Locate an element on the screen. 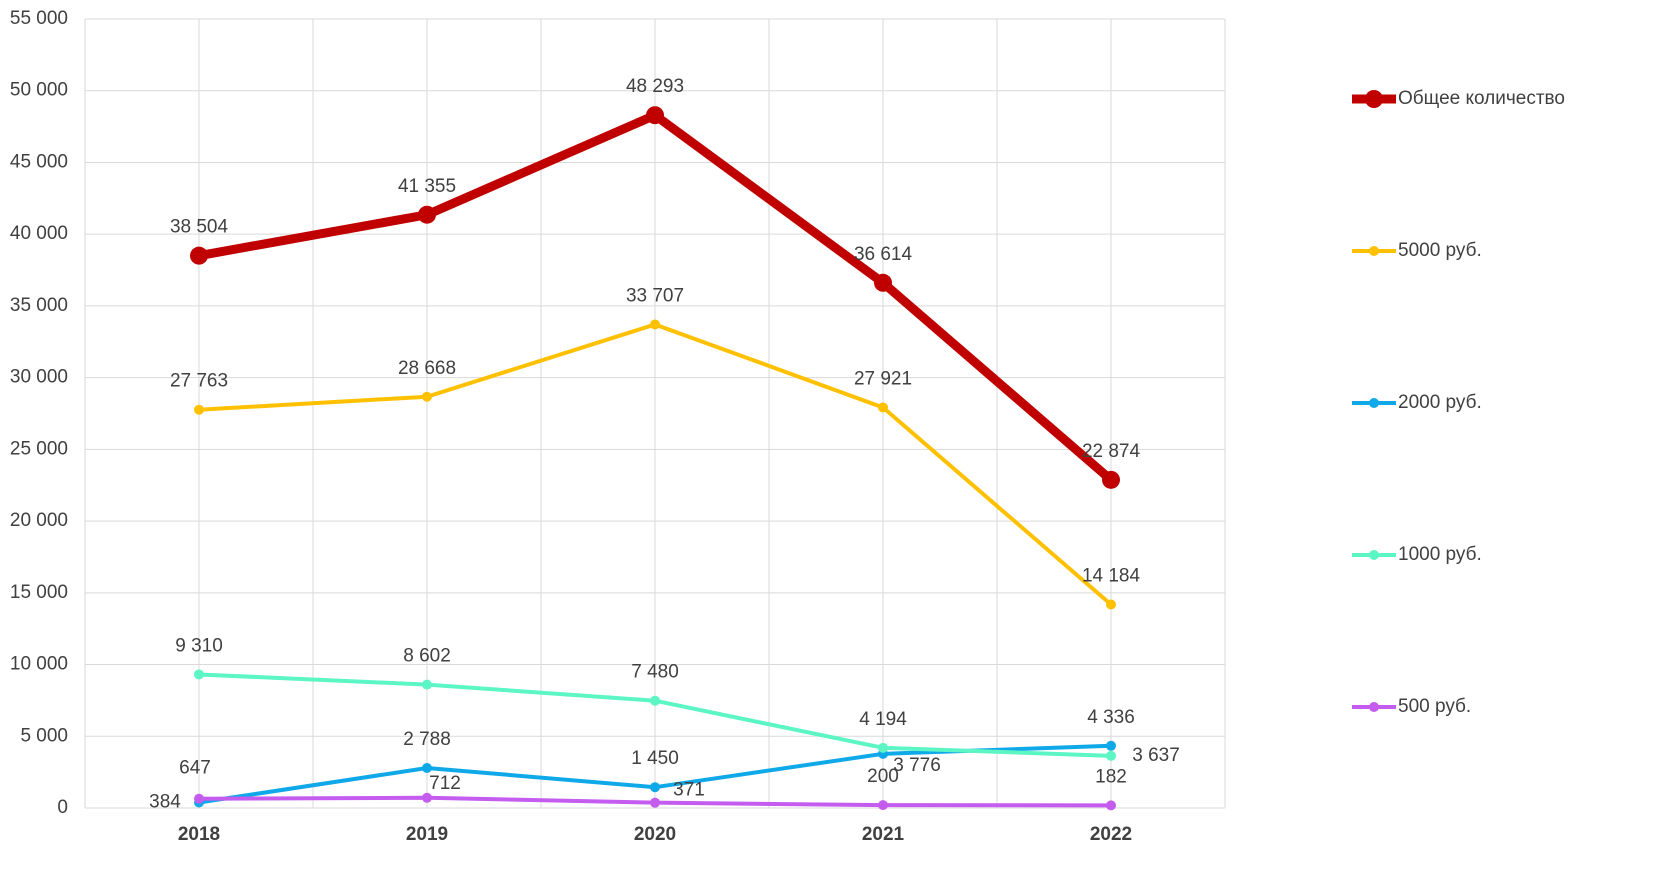 The image size is (1661, 894). legend-label: Общее количество is located at coordinates (1481, 98).